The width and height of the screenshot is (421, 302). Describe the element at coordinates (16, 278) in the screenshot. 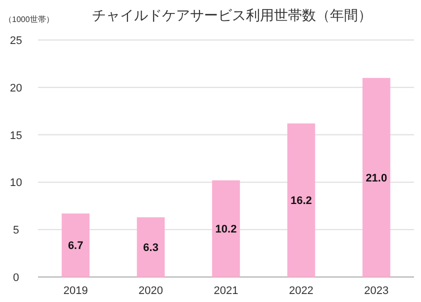

I see `ytick: 0` at that location.